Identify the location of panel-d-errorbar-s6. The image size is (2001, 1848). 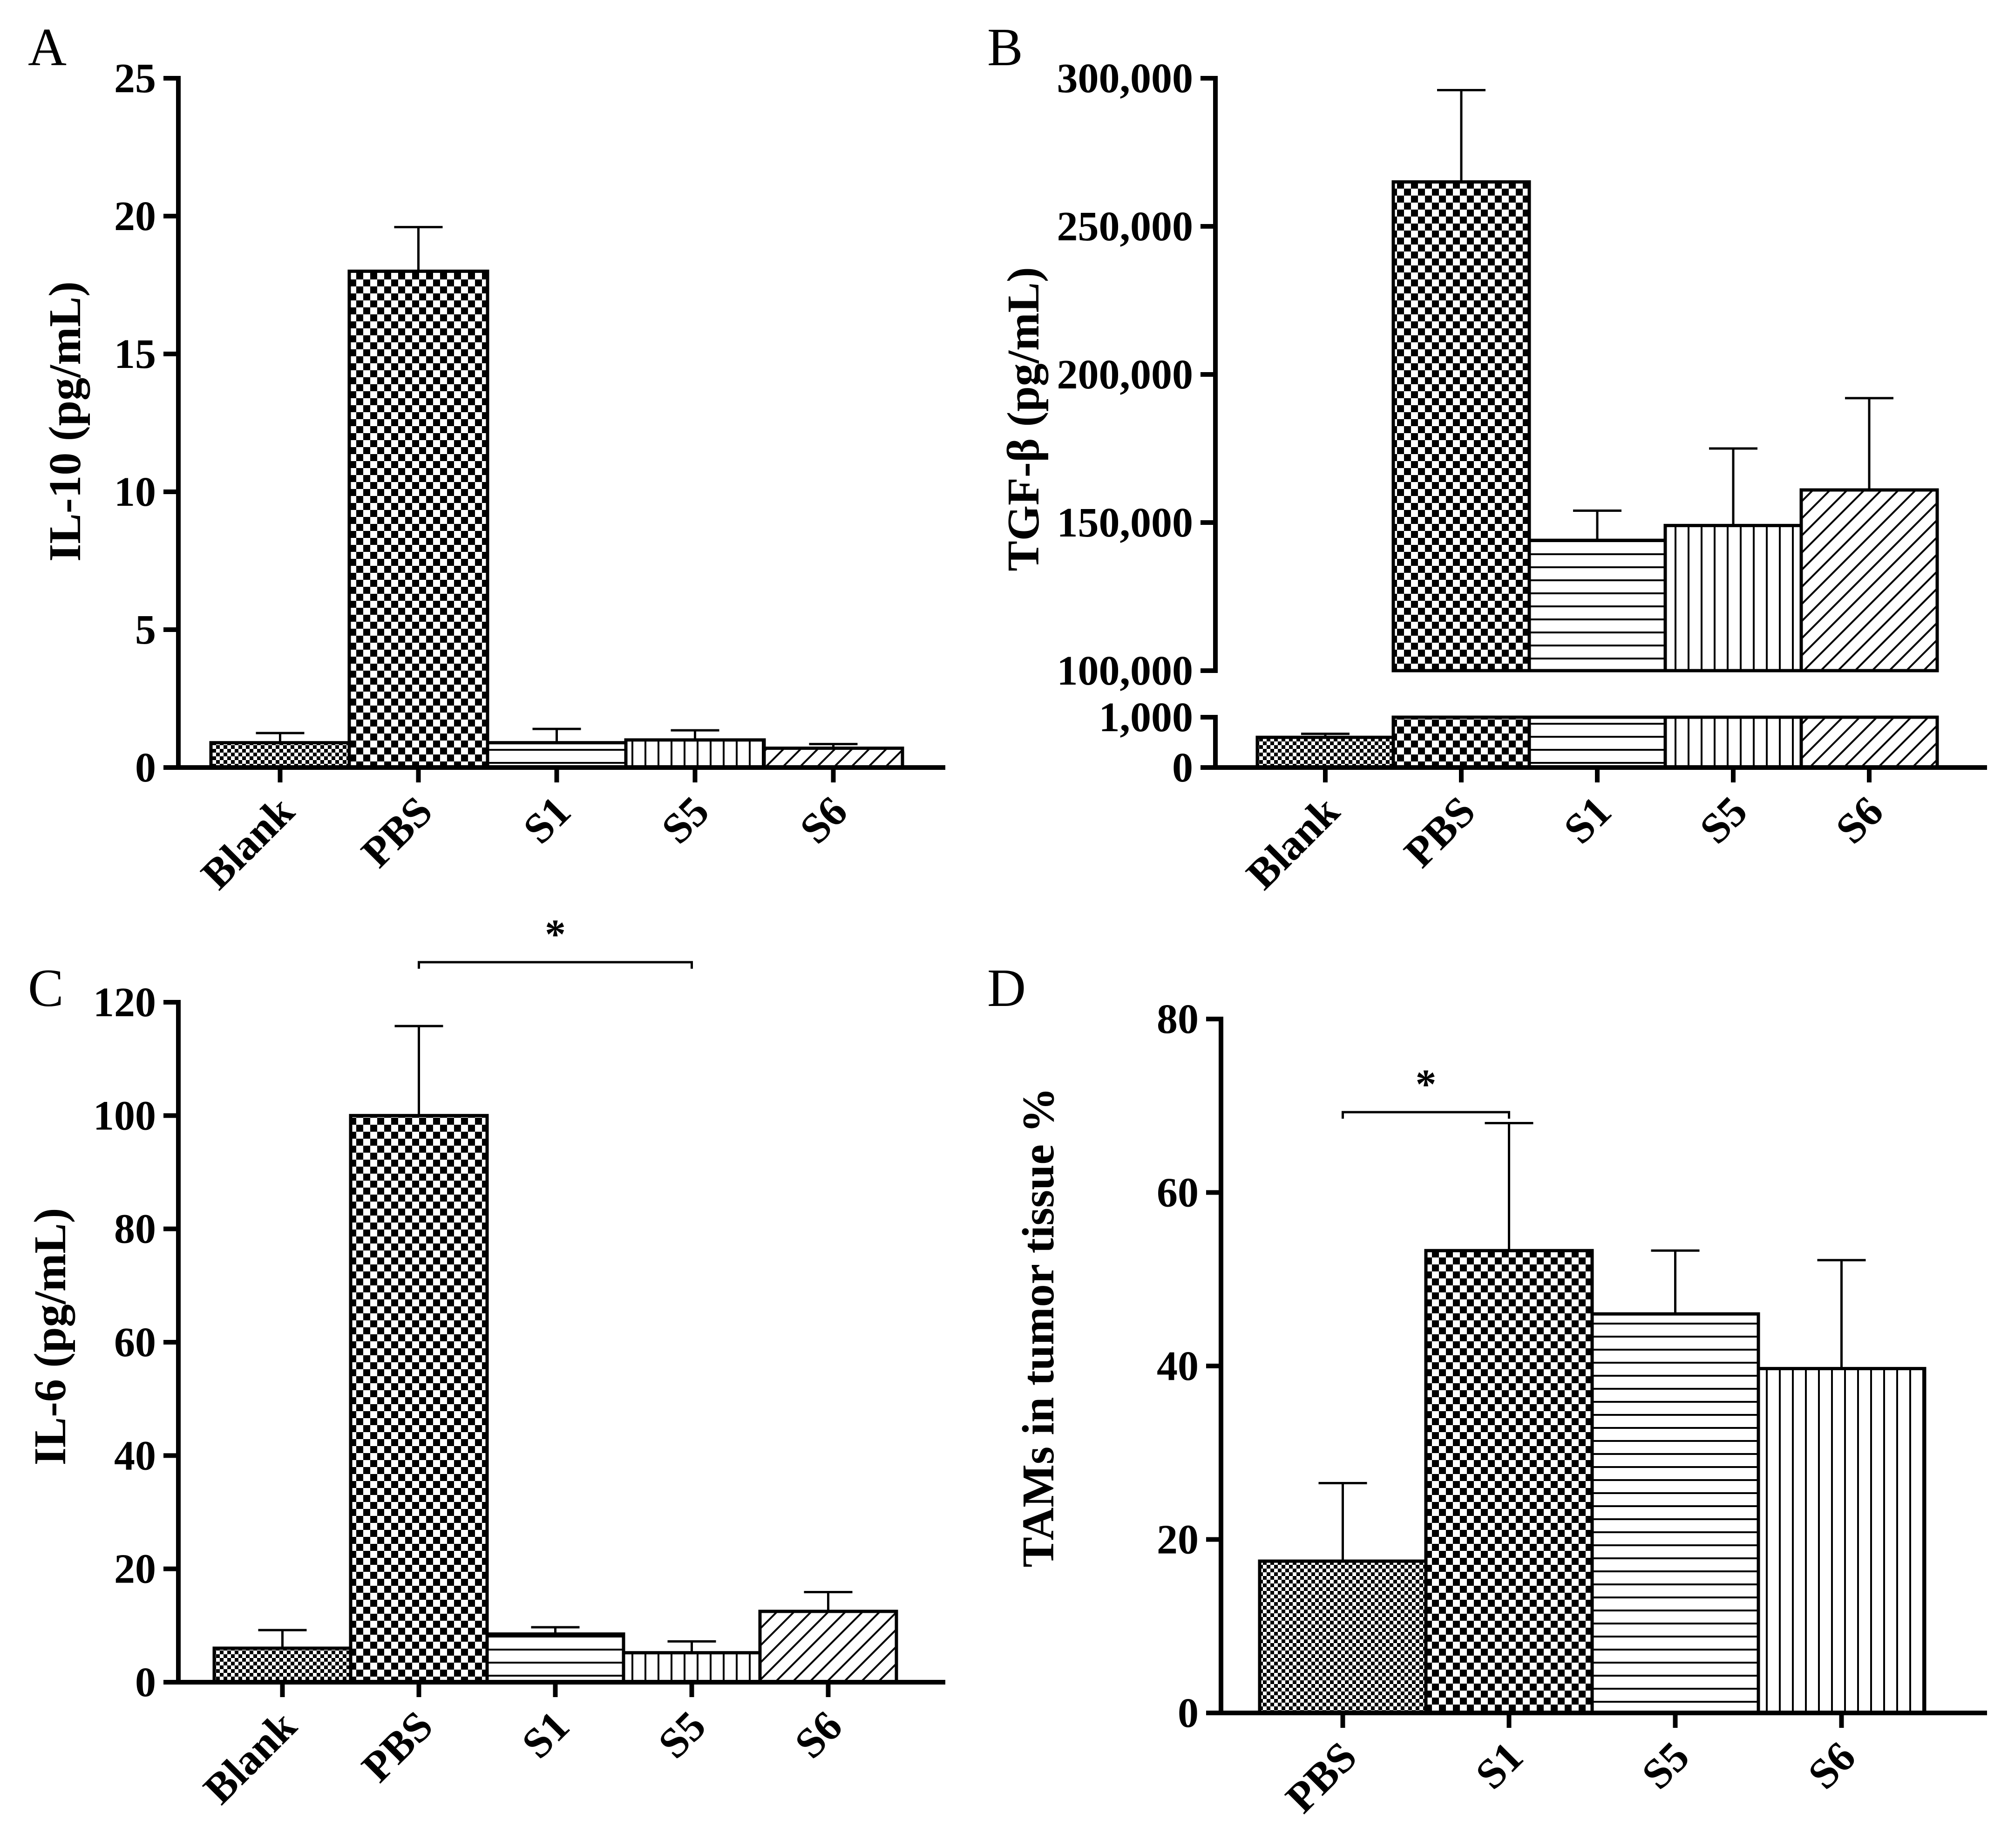
(1841, 1314).